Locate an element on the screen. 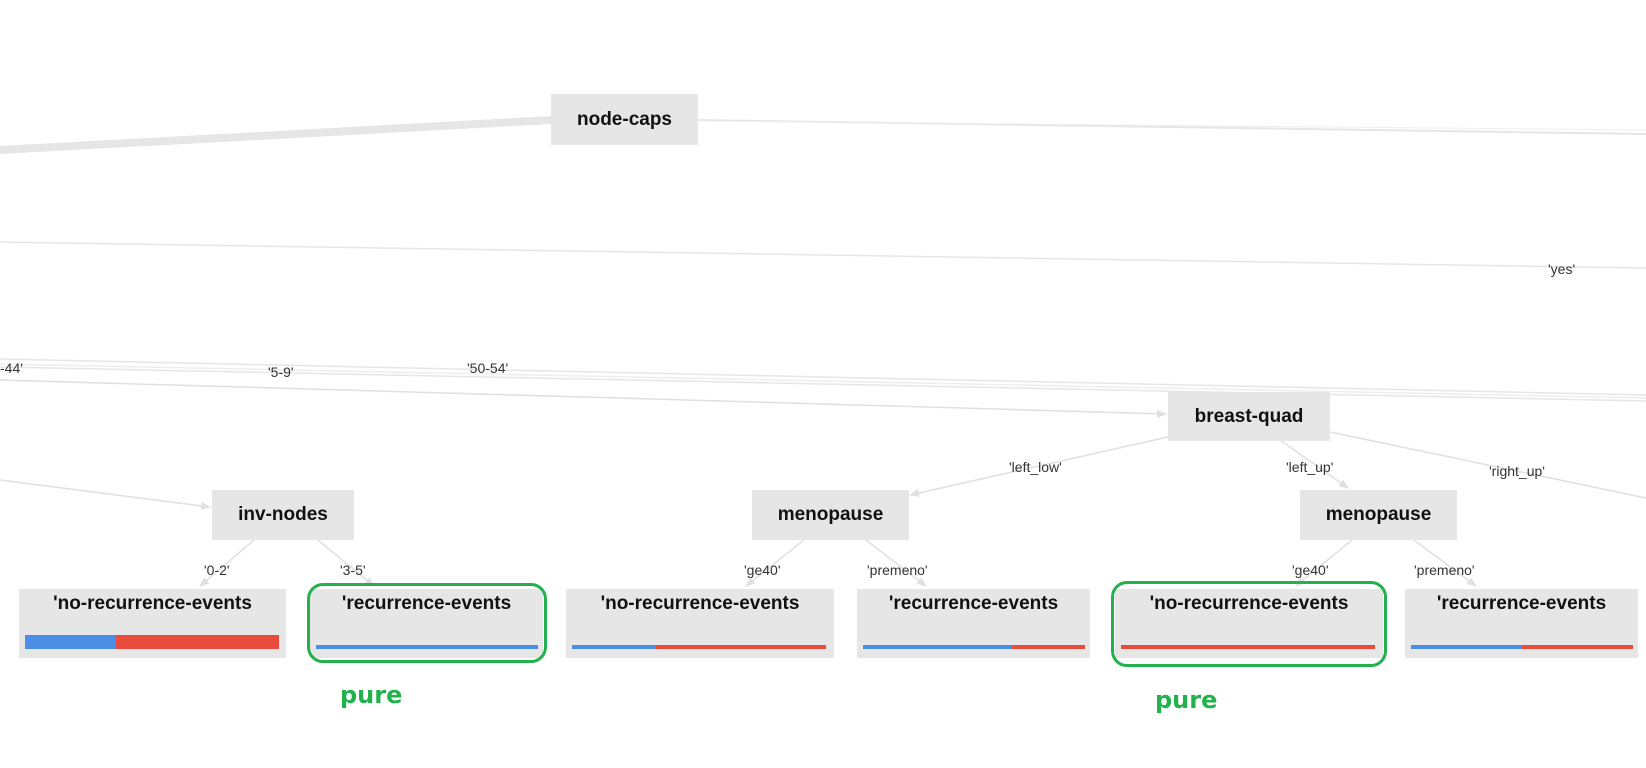 The height and width of the screenshot is (768, 1646). node-inv-nodes-label: inv-nodes is located at coordinates (283, 514).